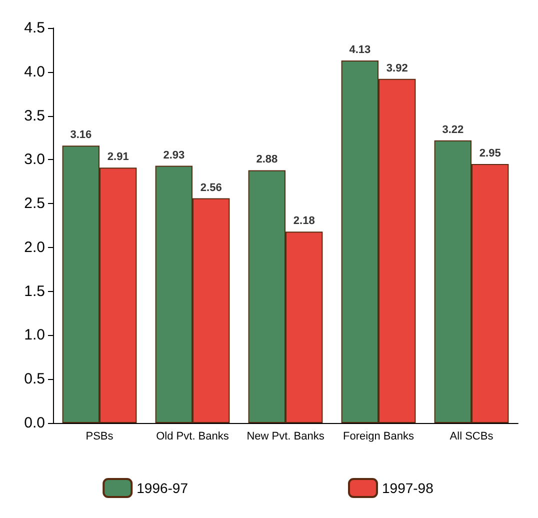 The image size is (538, 518). Describe the element at coordinates (34, 291) in the screenshot. I see `y-tick-label: 1.5` at that location.